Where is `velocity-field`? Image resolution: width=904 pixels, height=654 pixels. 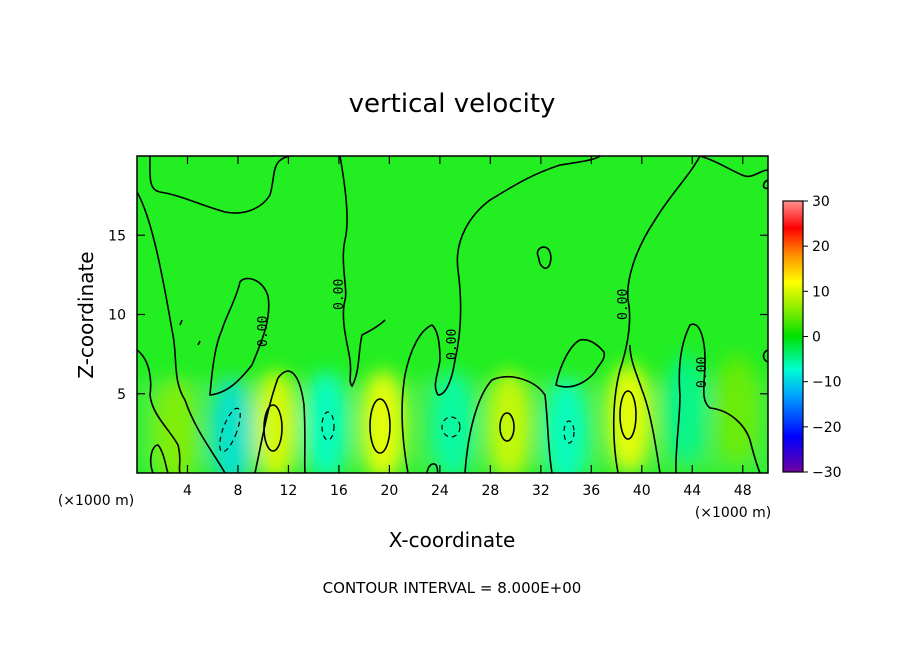 velocity-field is located at coordinates (455, 413).